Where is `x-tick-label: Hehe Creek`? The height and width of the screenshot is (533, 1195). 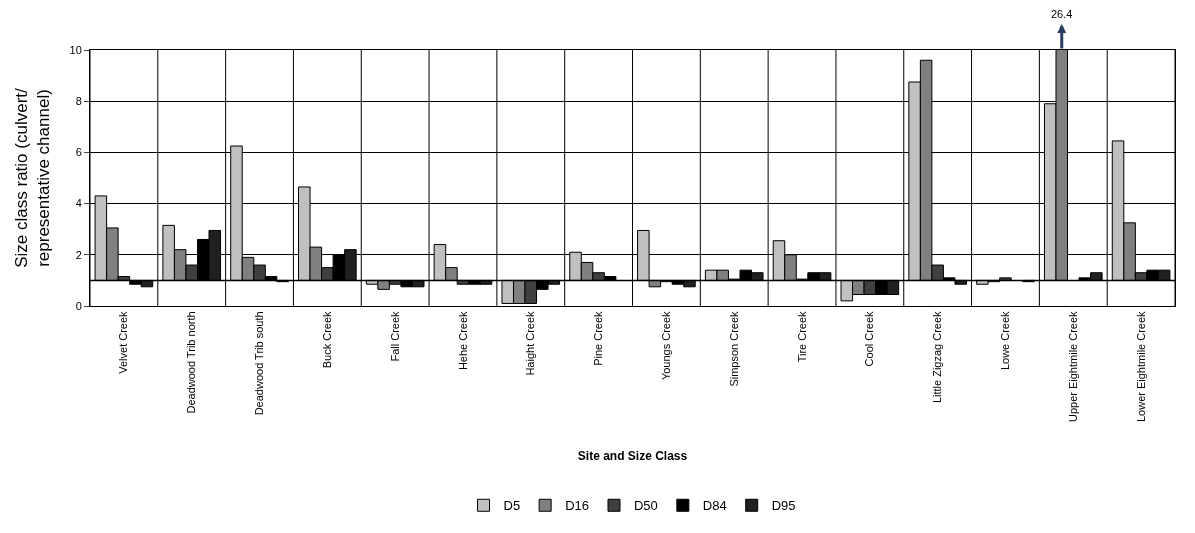 x-tick-label: Hehe Creek is located at coordinates (462, 340).